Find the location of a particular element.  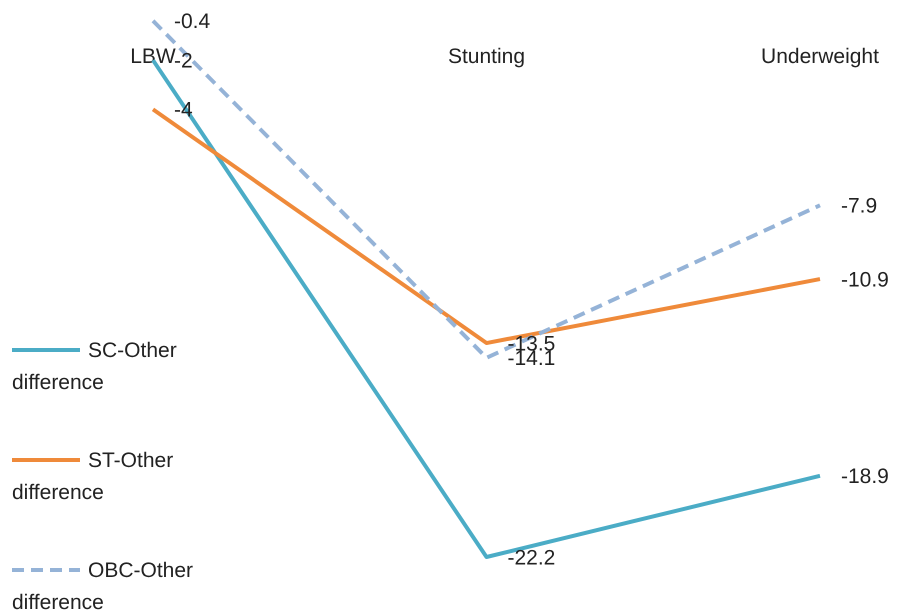

data-label: -7.9 is located at coordinates (859, 206).